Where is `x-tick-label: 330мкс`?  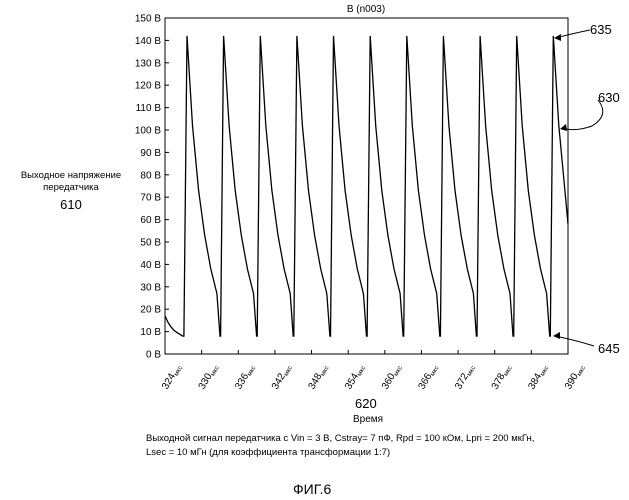
x-tick-label: 330мкс is located at coordinates (209, 377).